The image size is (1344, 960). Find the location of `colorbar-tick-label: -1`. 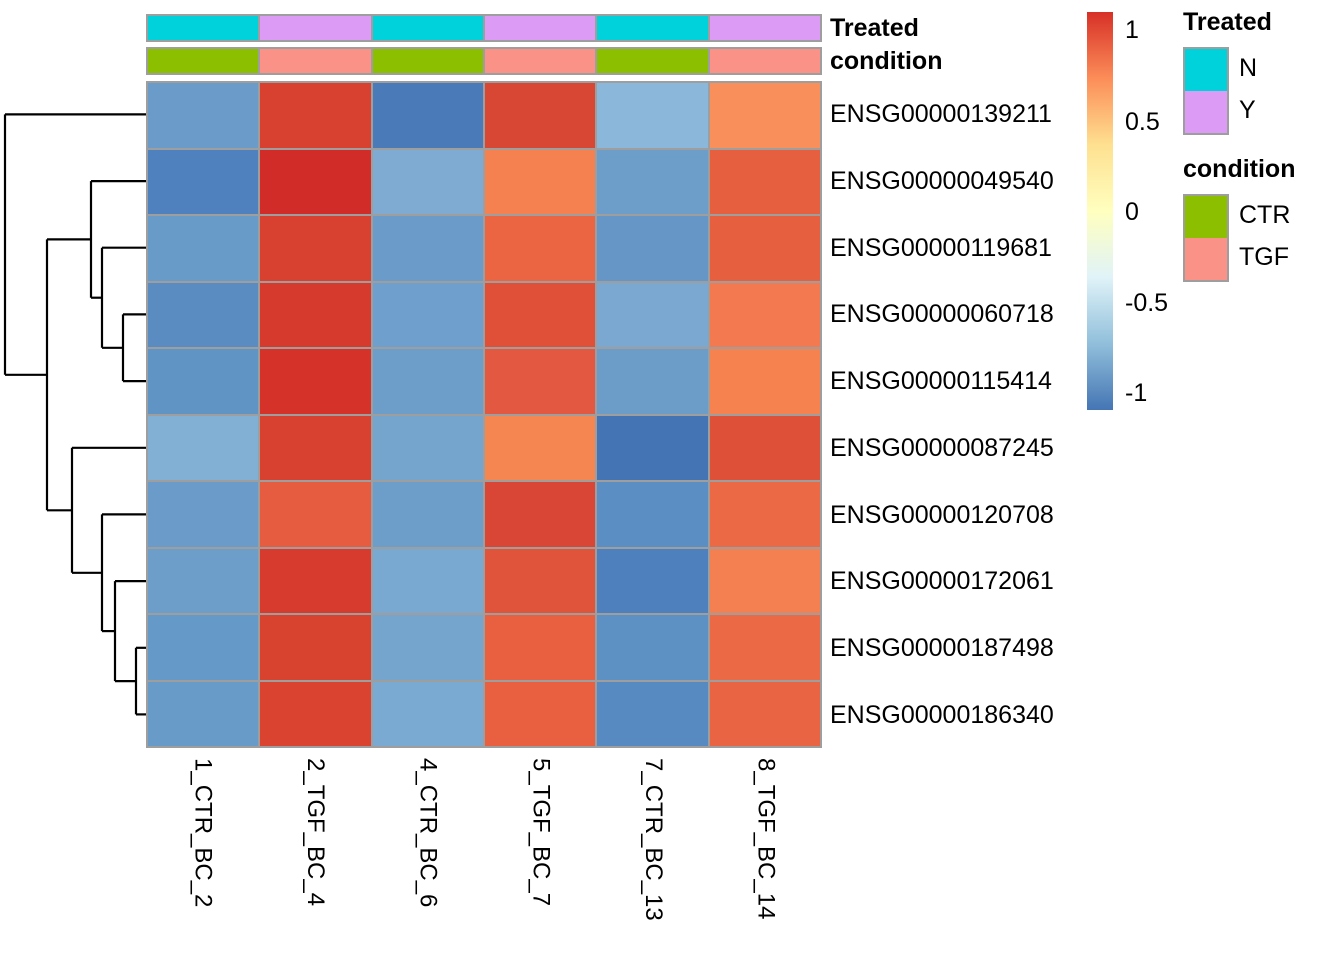

colorbar-tick-label: -1 is located at coordinates (1136, 392).